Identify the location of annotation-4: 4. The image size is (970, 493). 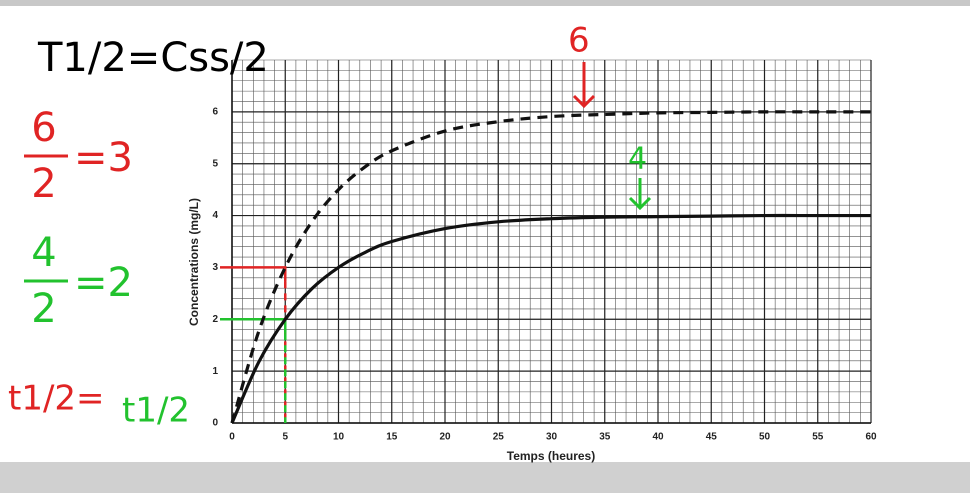
(637, 159).